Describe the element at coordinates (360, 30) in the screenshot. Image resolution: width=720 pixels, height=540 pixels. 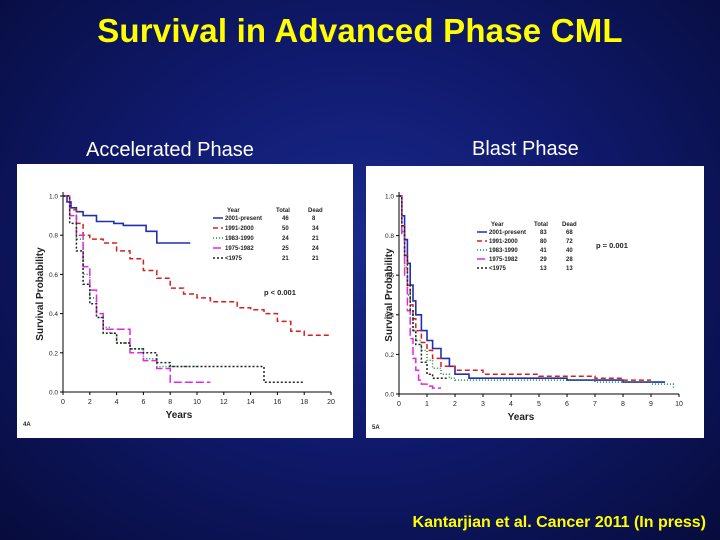
I see `slide-title: Survival in Advanced Phase CML` at that location.